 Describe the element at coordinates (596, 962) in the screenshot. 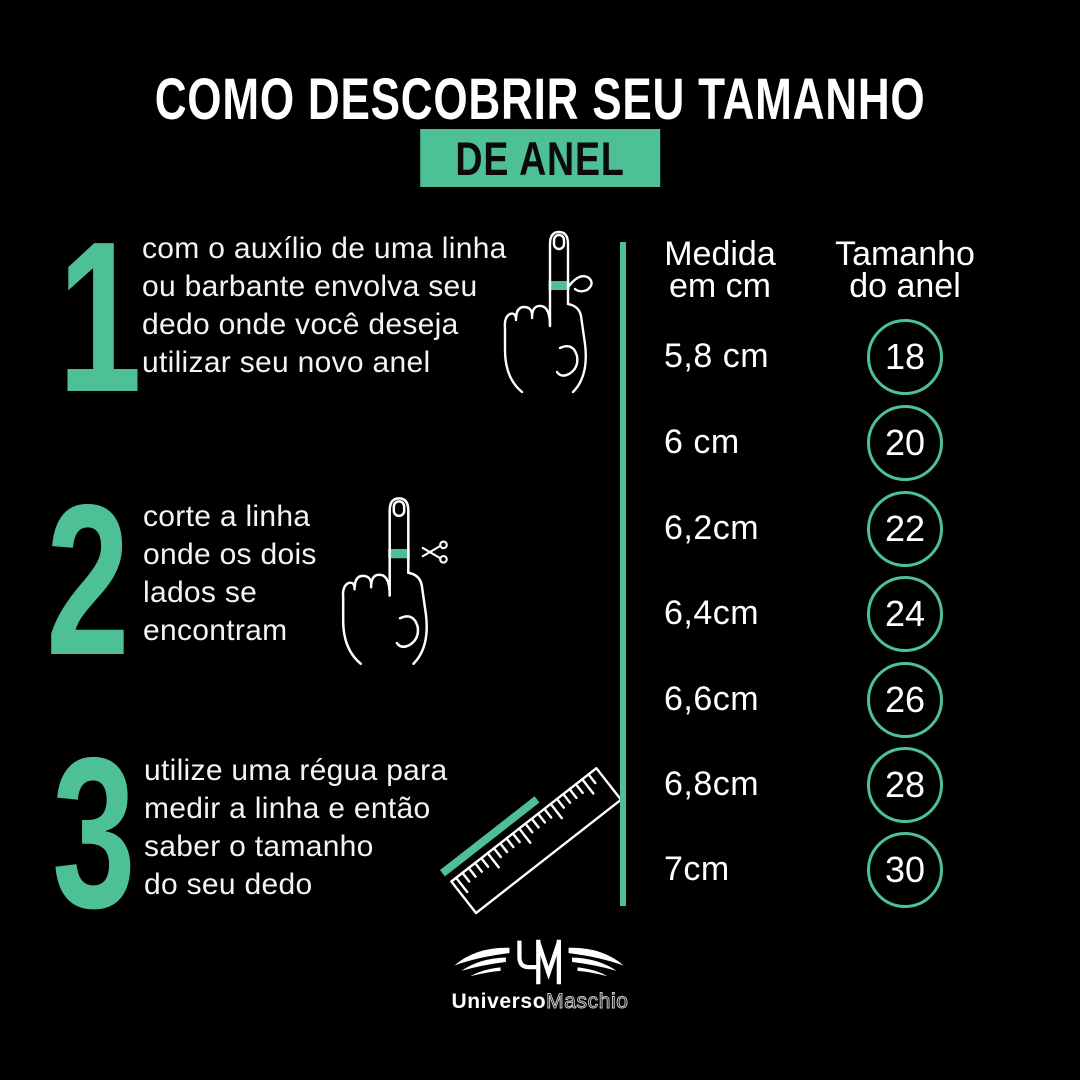

I see `wing-right-icon` at that location.